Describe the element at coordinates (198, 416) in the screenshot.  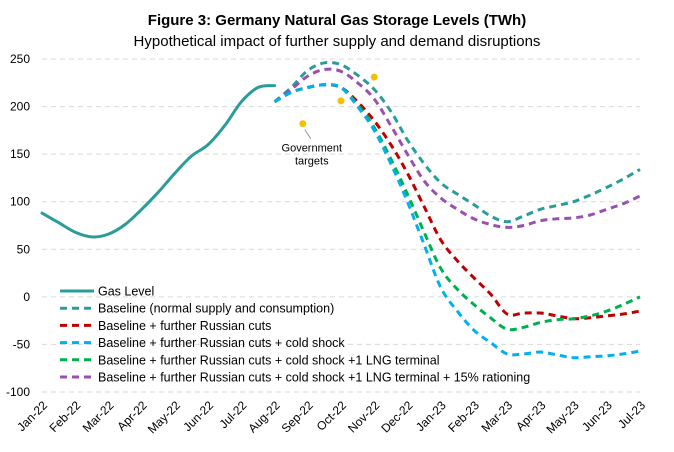
I see `x-tick-label: Jun-22` at that location.